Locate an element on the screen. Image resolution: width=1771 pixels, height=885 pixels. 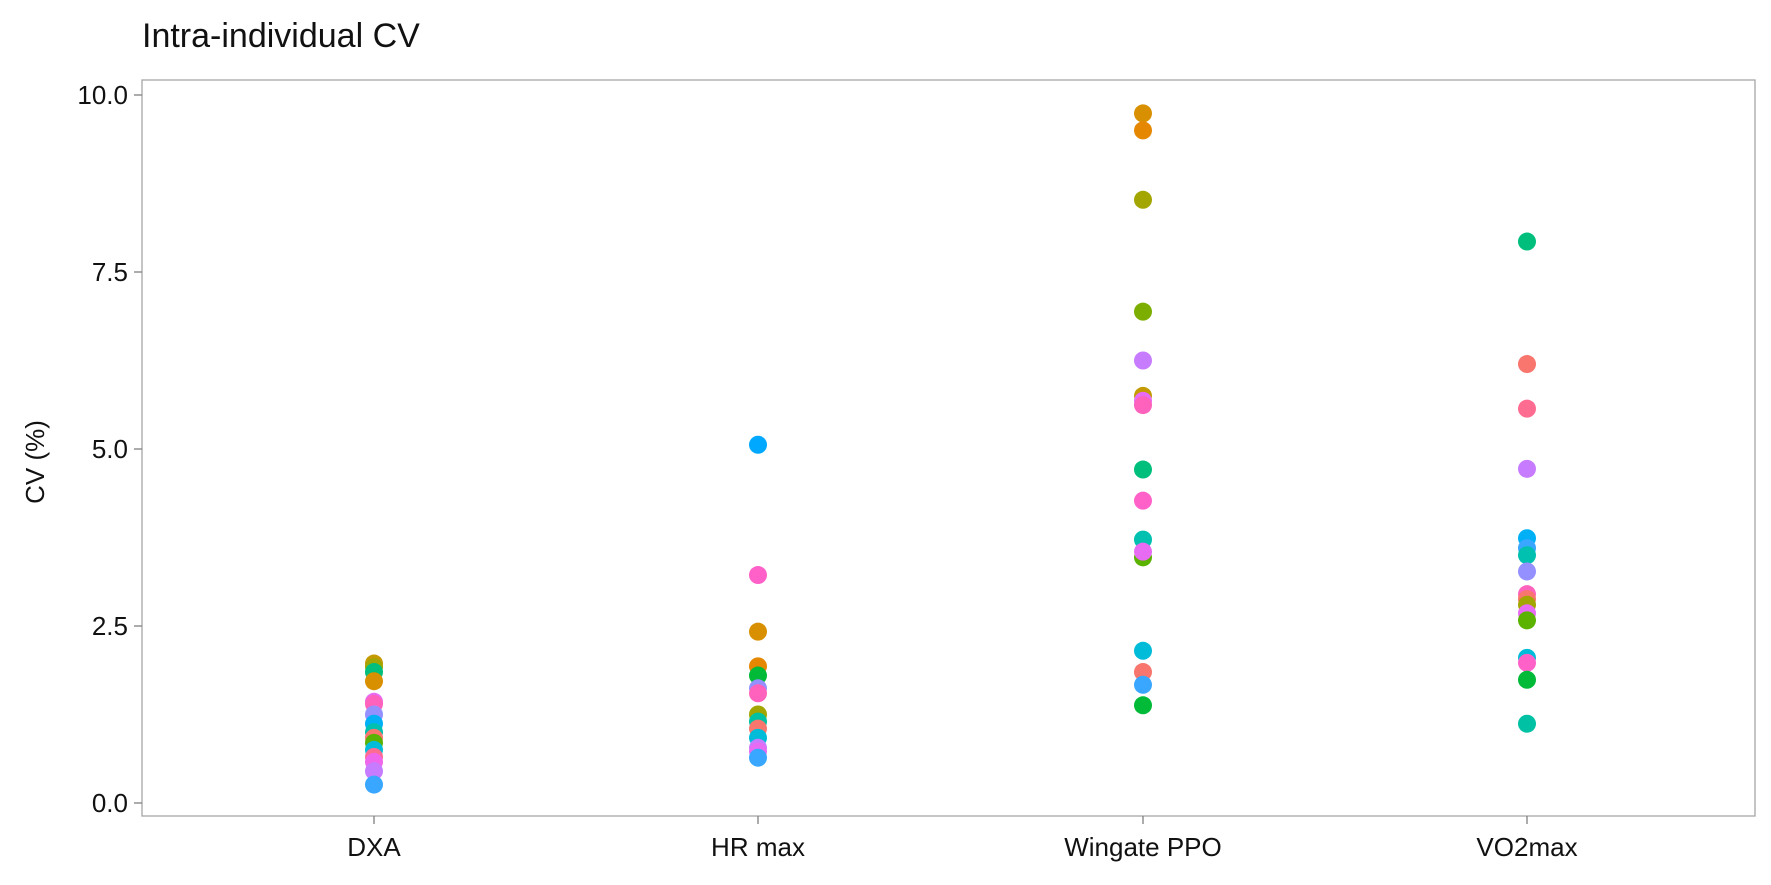
y-tick-label: 0.0 is located at coordinates (110, 803).